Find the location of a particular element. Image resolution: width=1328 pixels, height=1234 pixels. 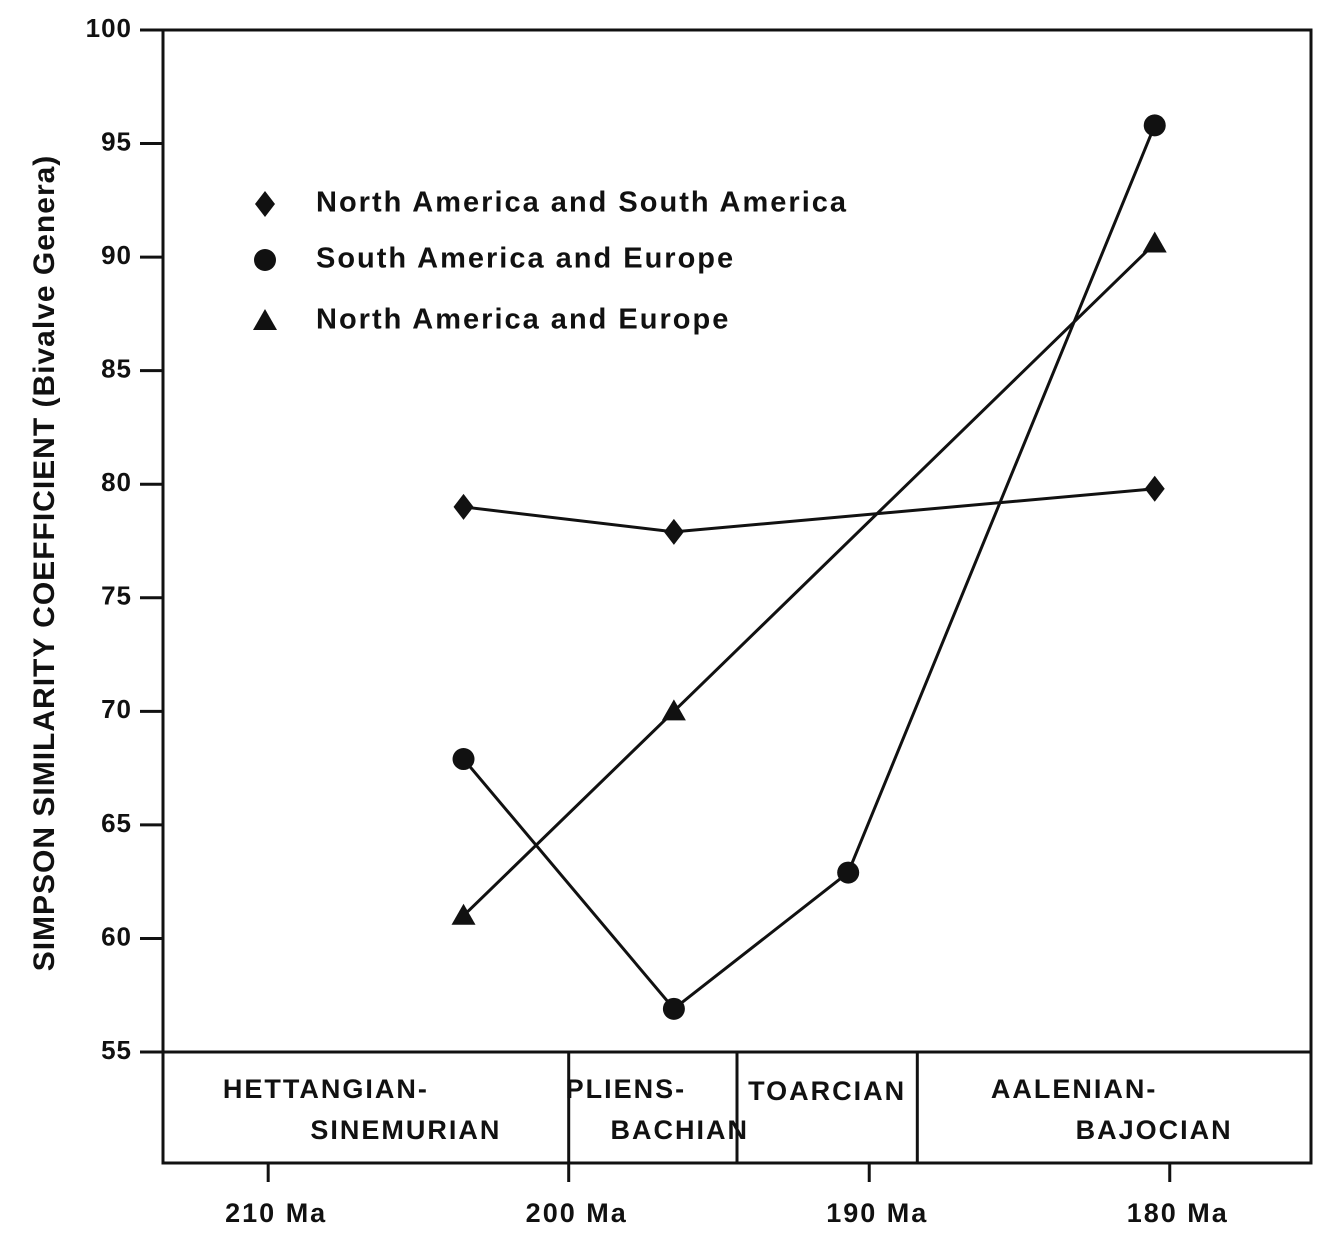

series-diamond is located at coordinates (809, 510).